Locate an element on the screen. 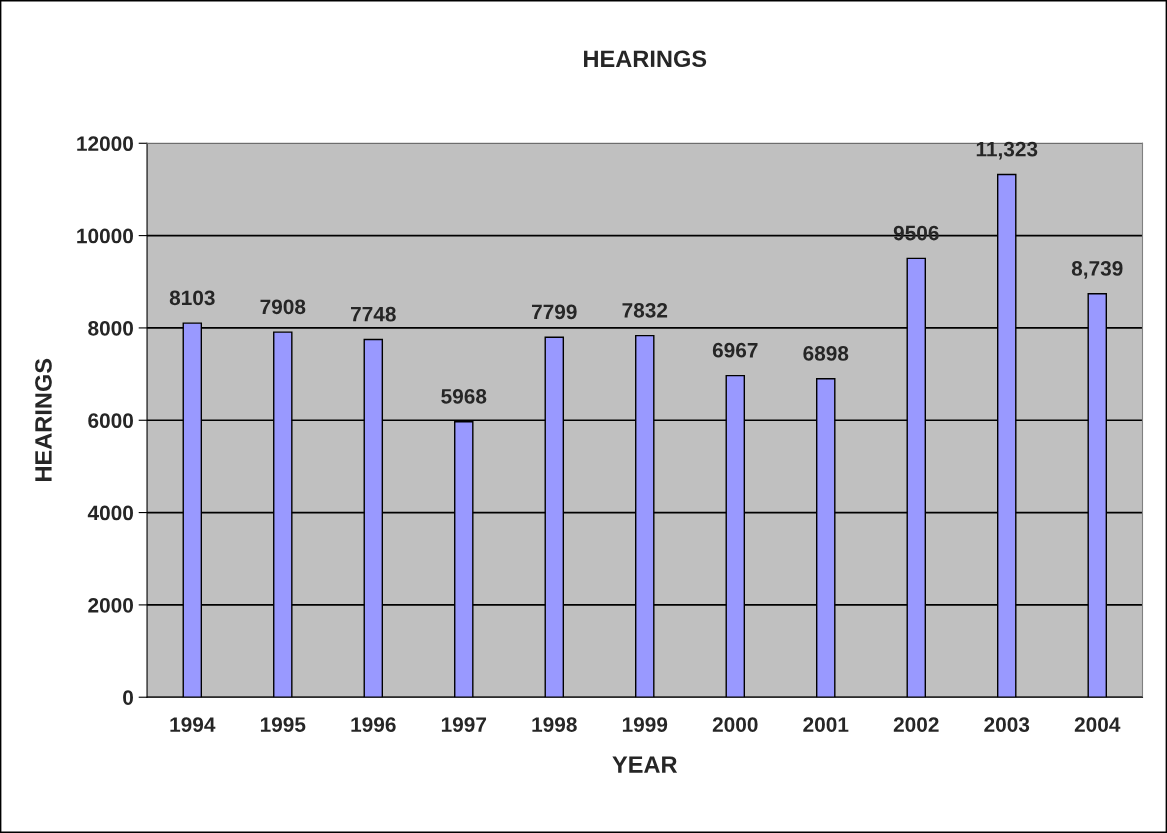 The image size is (1167, 833). data-label: 6898 is located at coordinates (826, 353).